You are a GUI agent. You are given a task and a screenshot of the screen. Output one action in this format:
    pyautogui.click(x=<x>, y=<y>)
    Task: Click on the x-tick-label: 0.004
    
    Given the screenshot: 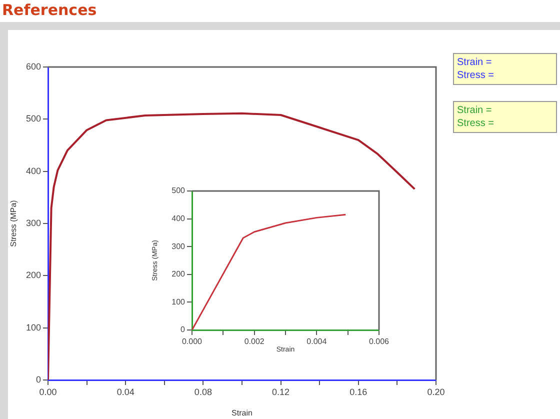 What is the action you would take?
    pyautogui.click(x=317, y=341)
    